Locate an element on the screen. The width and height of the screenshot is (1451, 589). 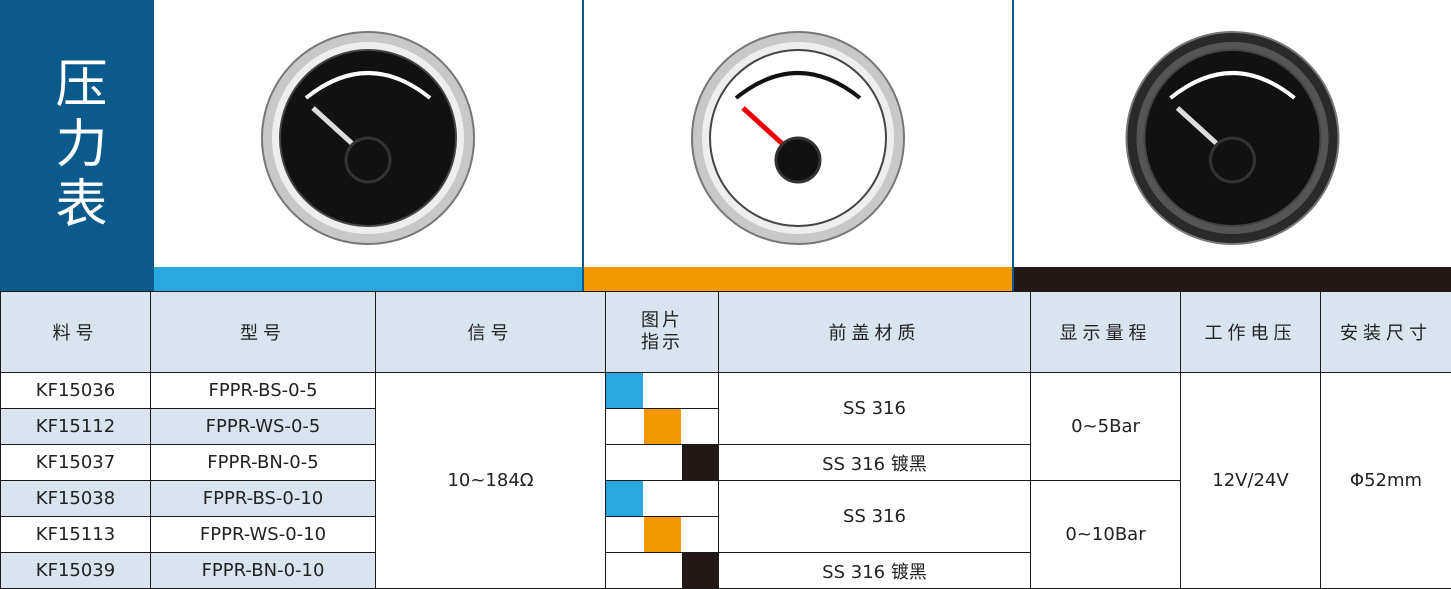
col-header: 信号 is located at coordinates (491, 332).